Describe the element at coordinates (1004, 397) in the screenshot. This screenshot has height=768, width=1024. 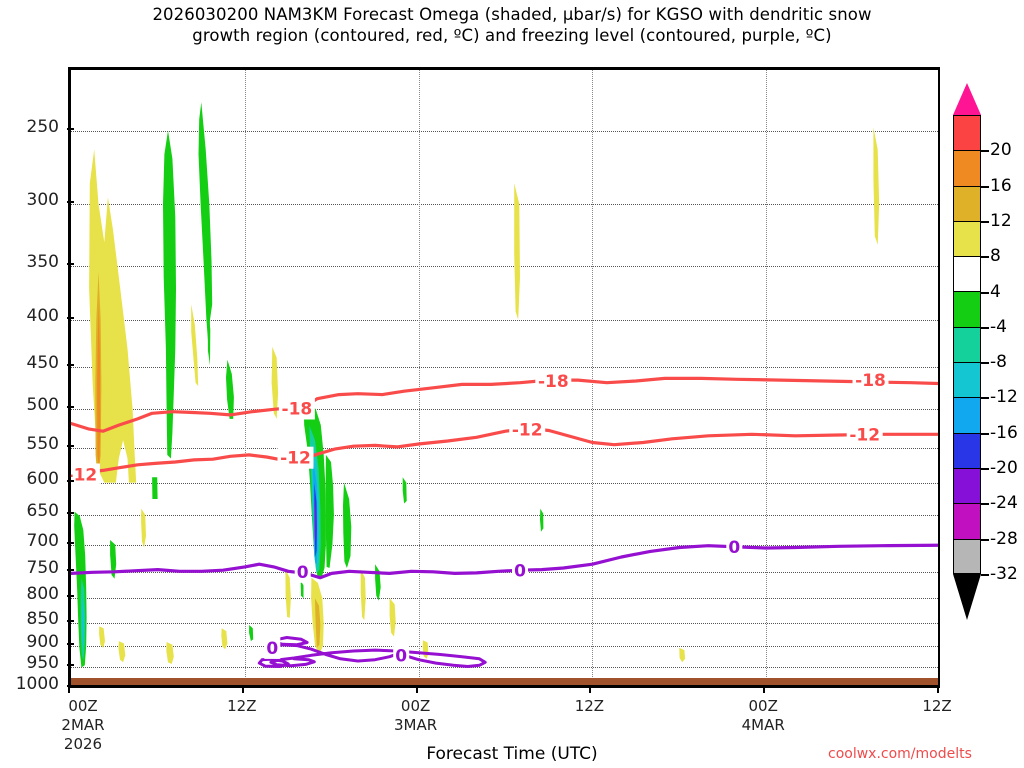
I see `colorbar-label: -12` at that location.